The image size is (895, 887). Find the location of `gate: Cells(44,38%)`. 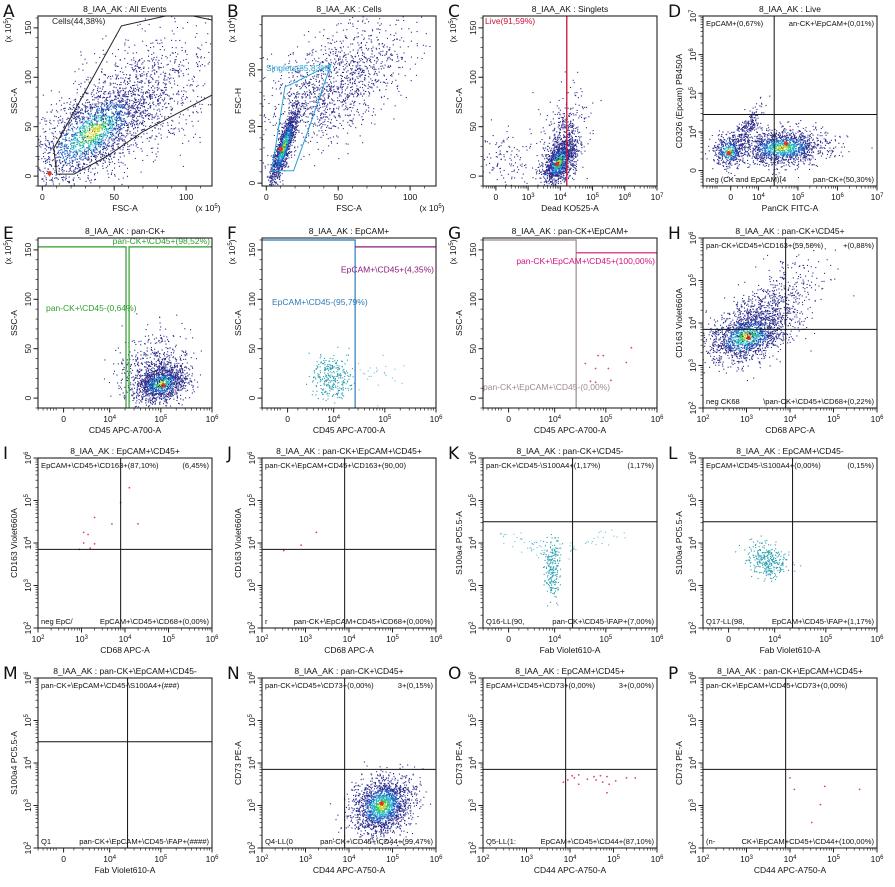

gate: Cells(44,38%) is located at coordinates (132, 94).